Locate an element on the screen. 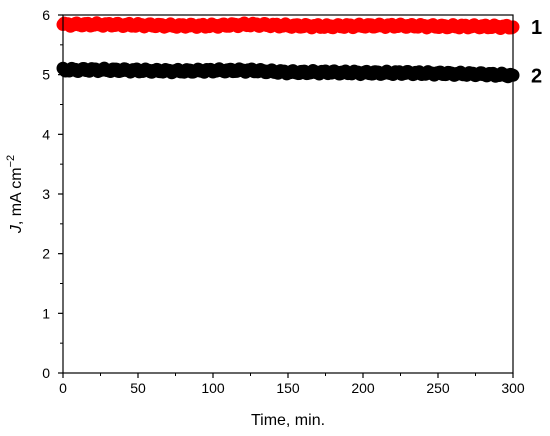 The width and height of the screenshot is (550, 436). y-tick-label: 2 is located at coordinates (46, 254).